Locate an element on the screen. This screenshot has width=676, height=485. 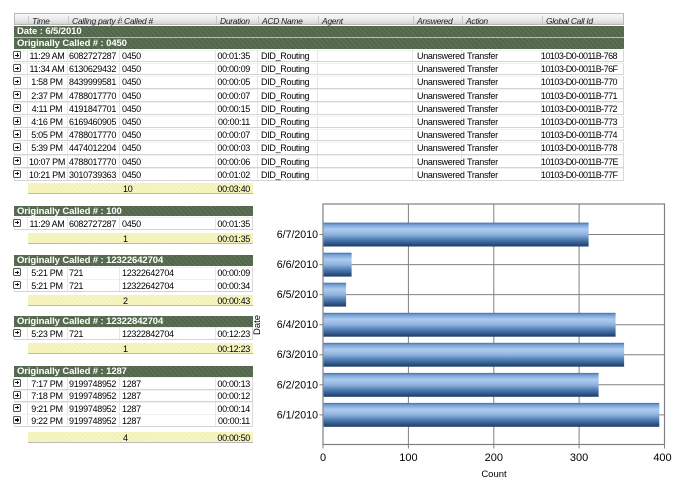
svg-text: 6/4/2010 is located at coordinates (297, 325).